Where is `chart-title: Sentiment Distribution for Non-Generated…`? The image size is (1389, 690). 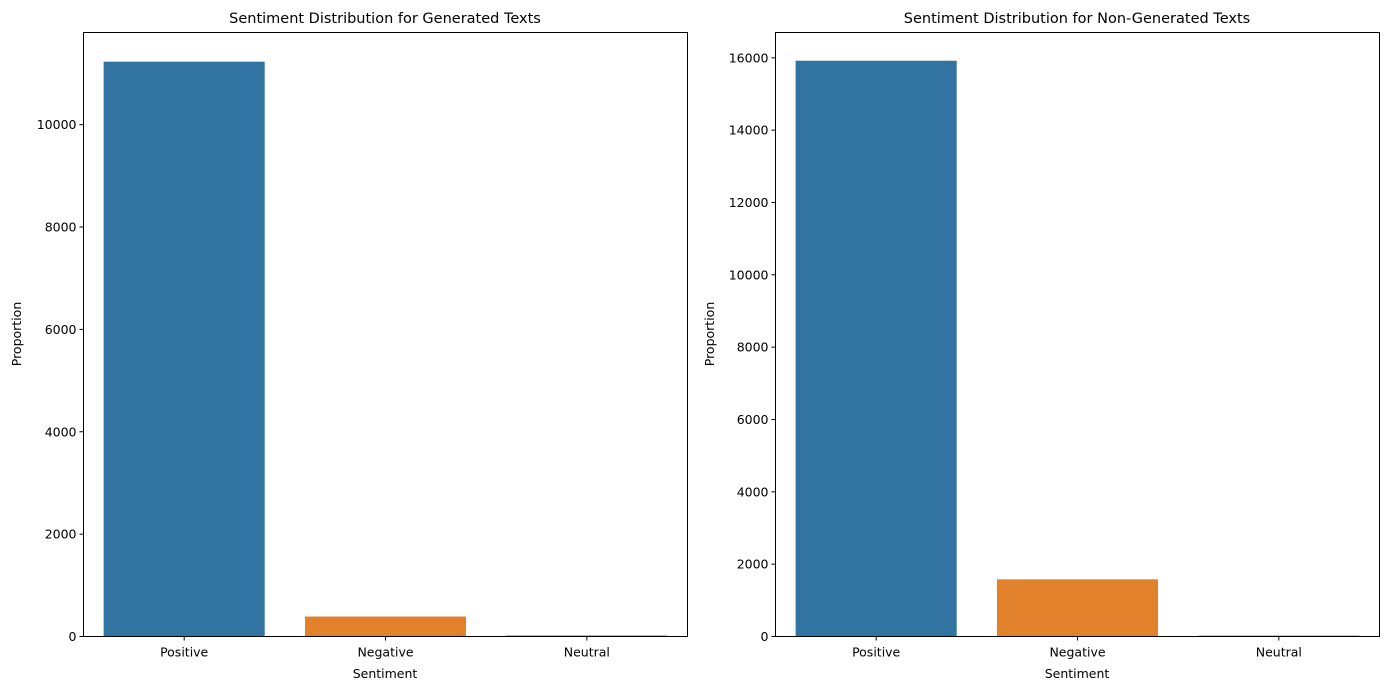 chart-title: Sentiment Distribution for Non-Generated… is located at coordinates (1077, 19).